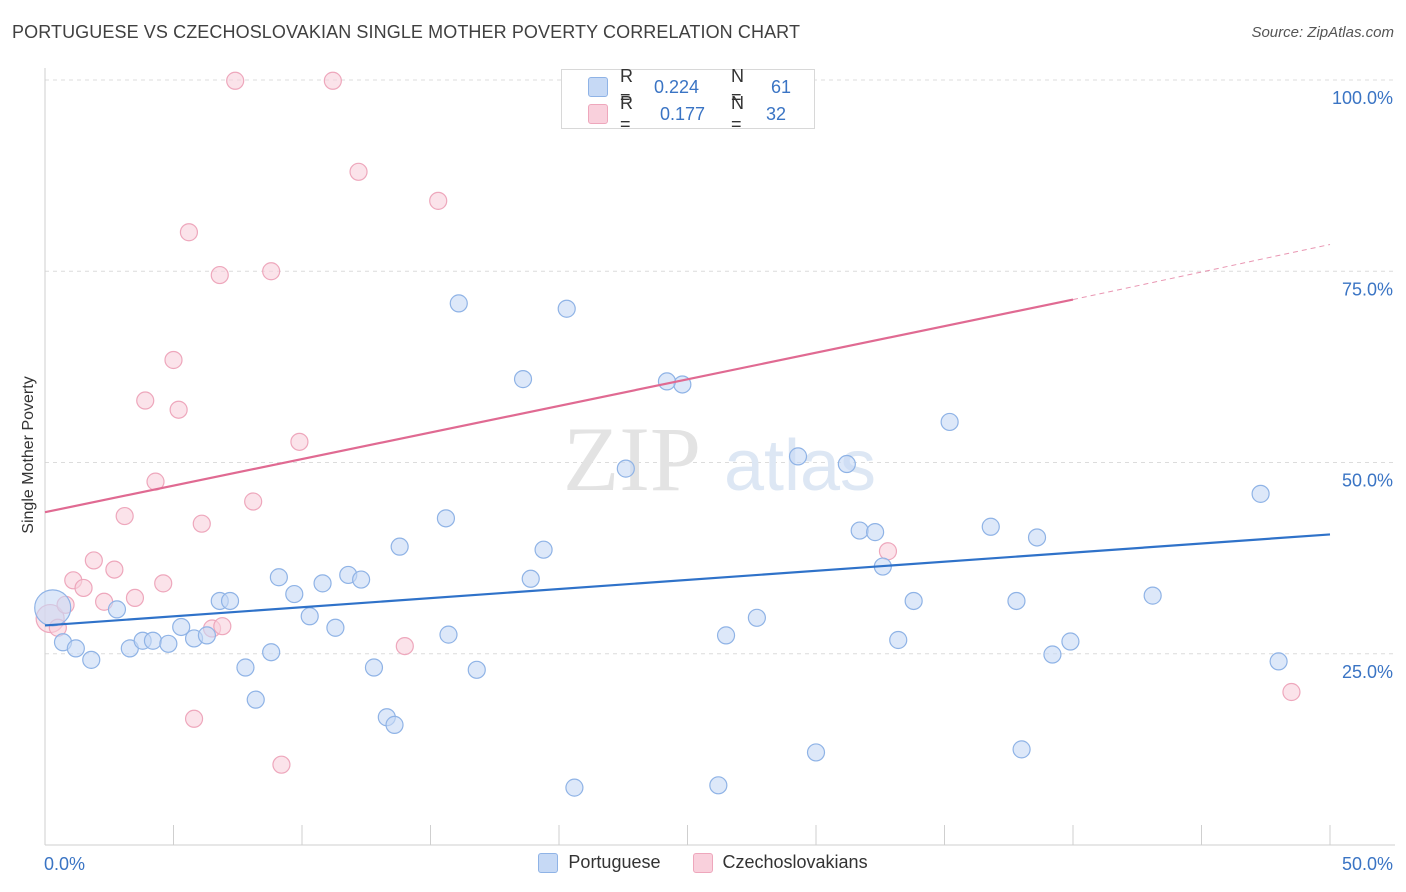 The height and width of the screenshot is (892, 1406). I want to click on legend-swatch-portuguese, so click(548, 862).